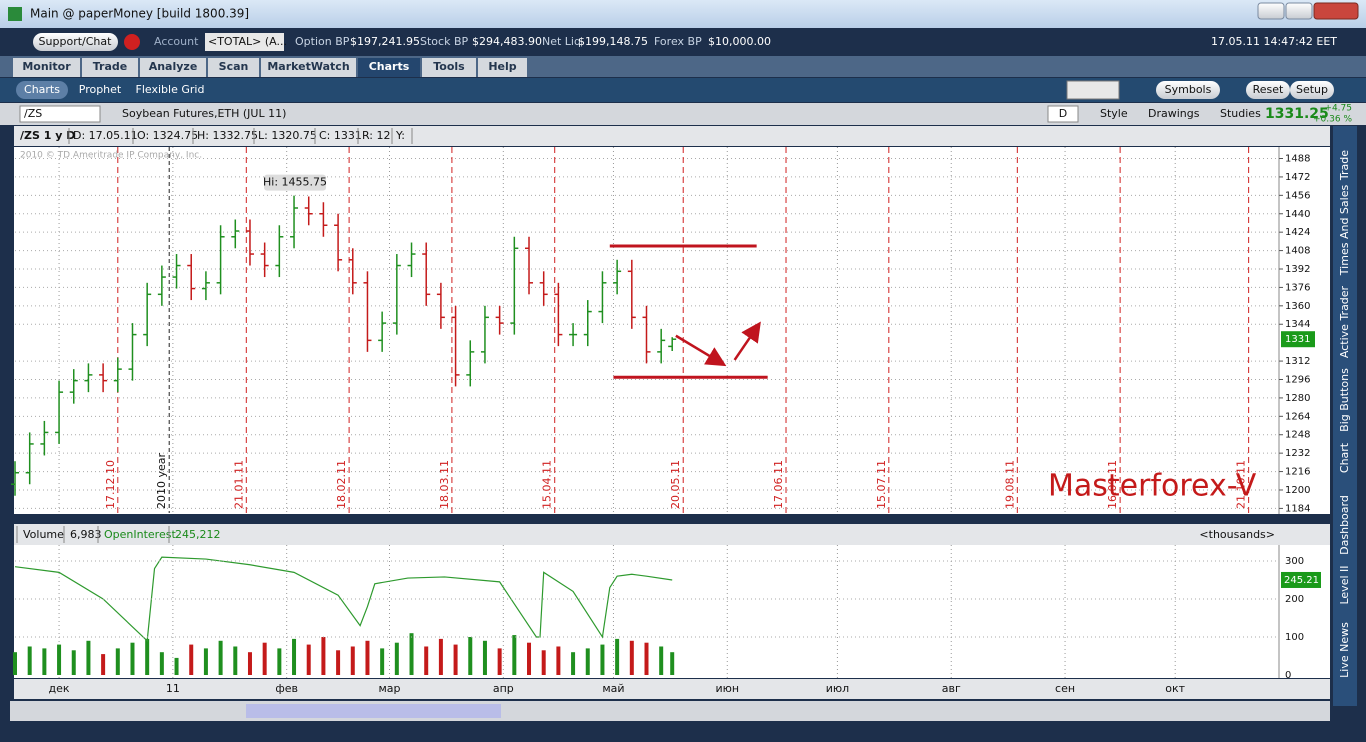  Describe the element at coordinates (951, 688) in the screenshot. I see `x-tick-label: авг` at that location.